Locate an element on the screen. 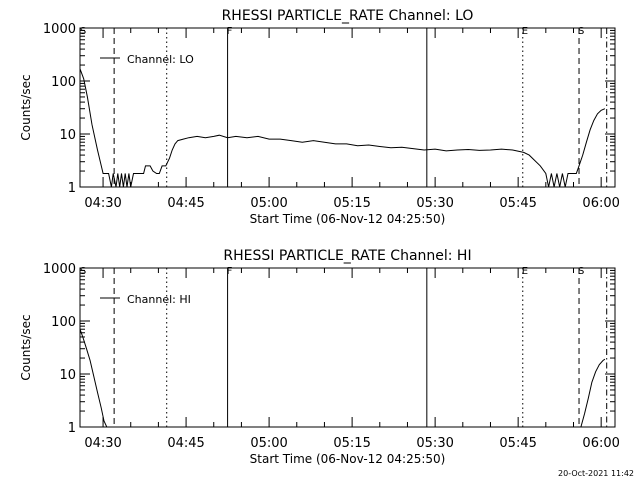 Image resolution: width=640 pixels, height=480 pixels. legend-label: Channel: LO is located at coordinates (160, 59).